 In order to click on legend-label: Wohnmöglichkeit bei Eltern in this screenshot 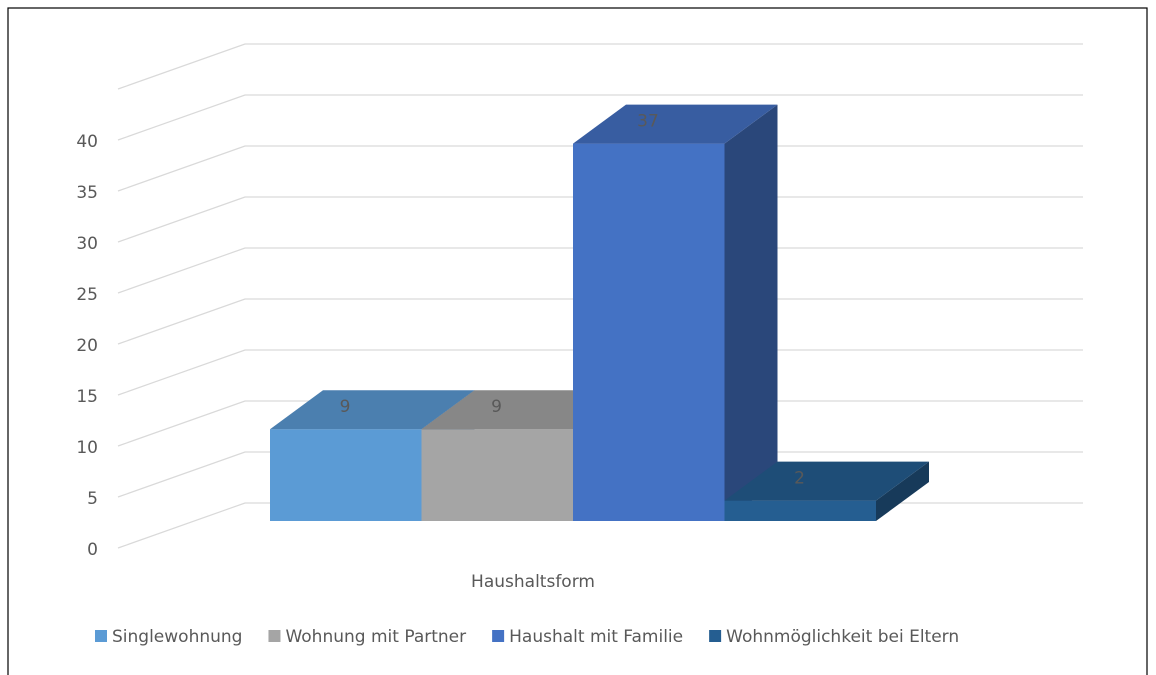, I will do `click(842, 637)`.